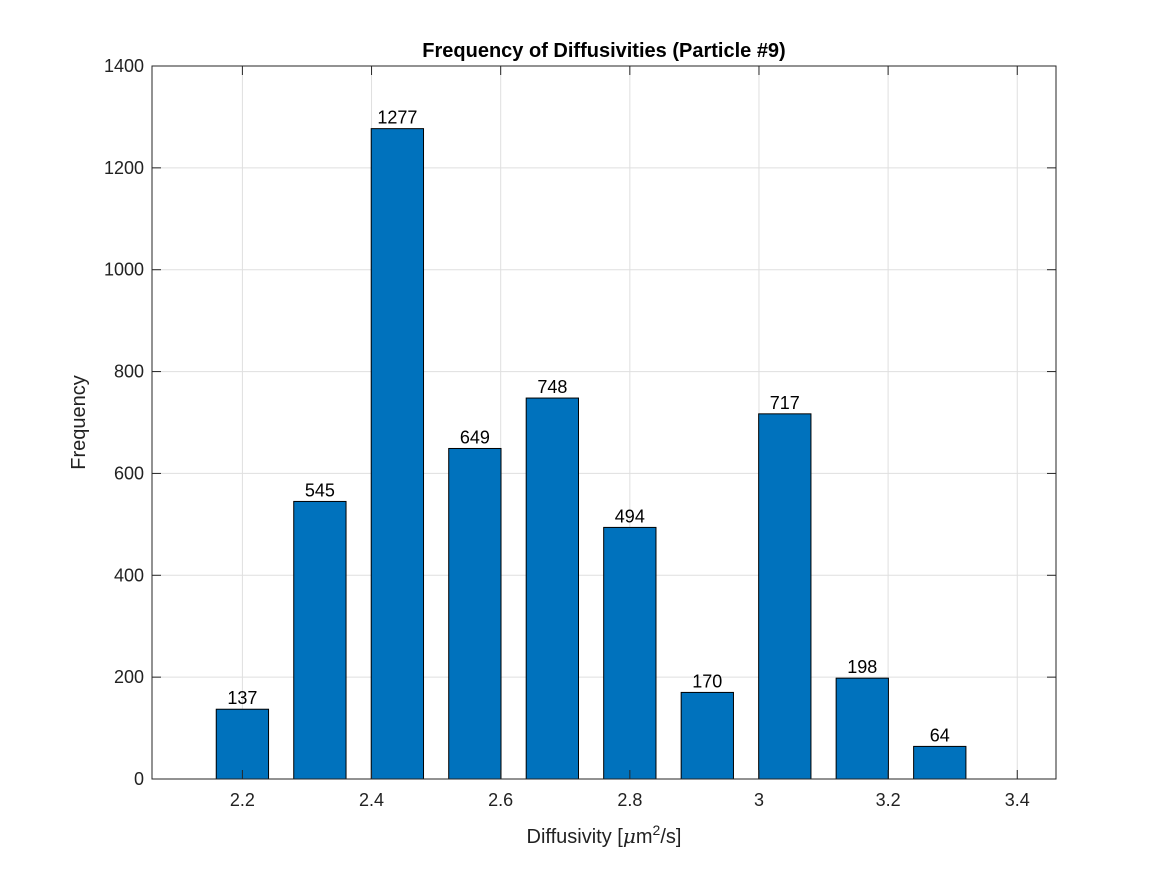  I want to click on x-tick-label: 3.4, so click(1017, 800).